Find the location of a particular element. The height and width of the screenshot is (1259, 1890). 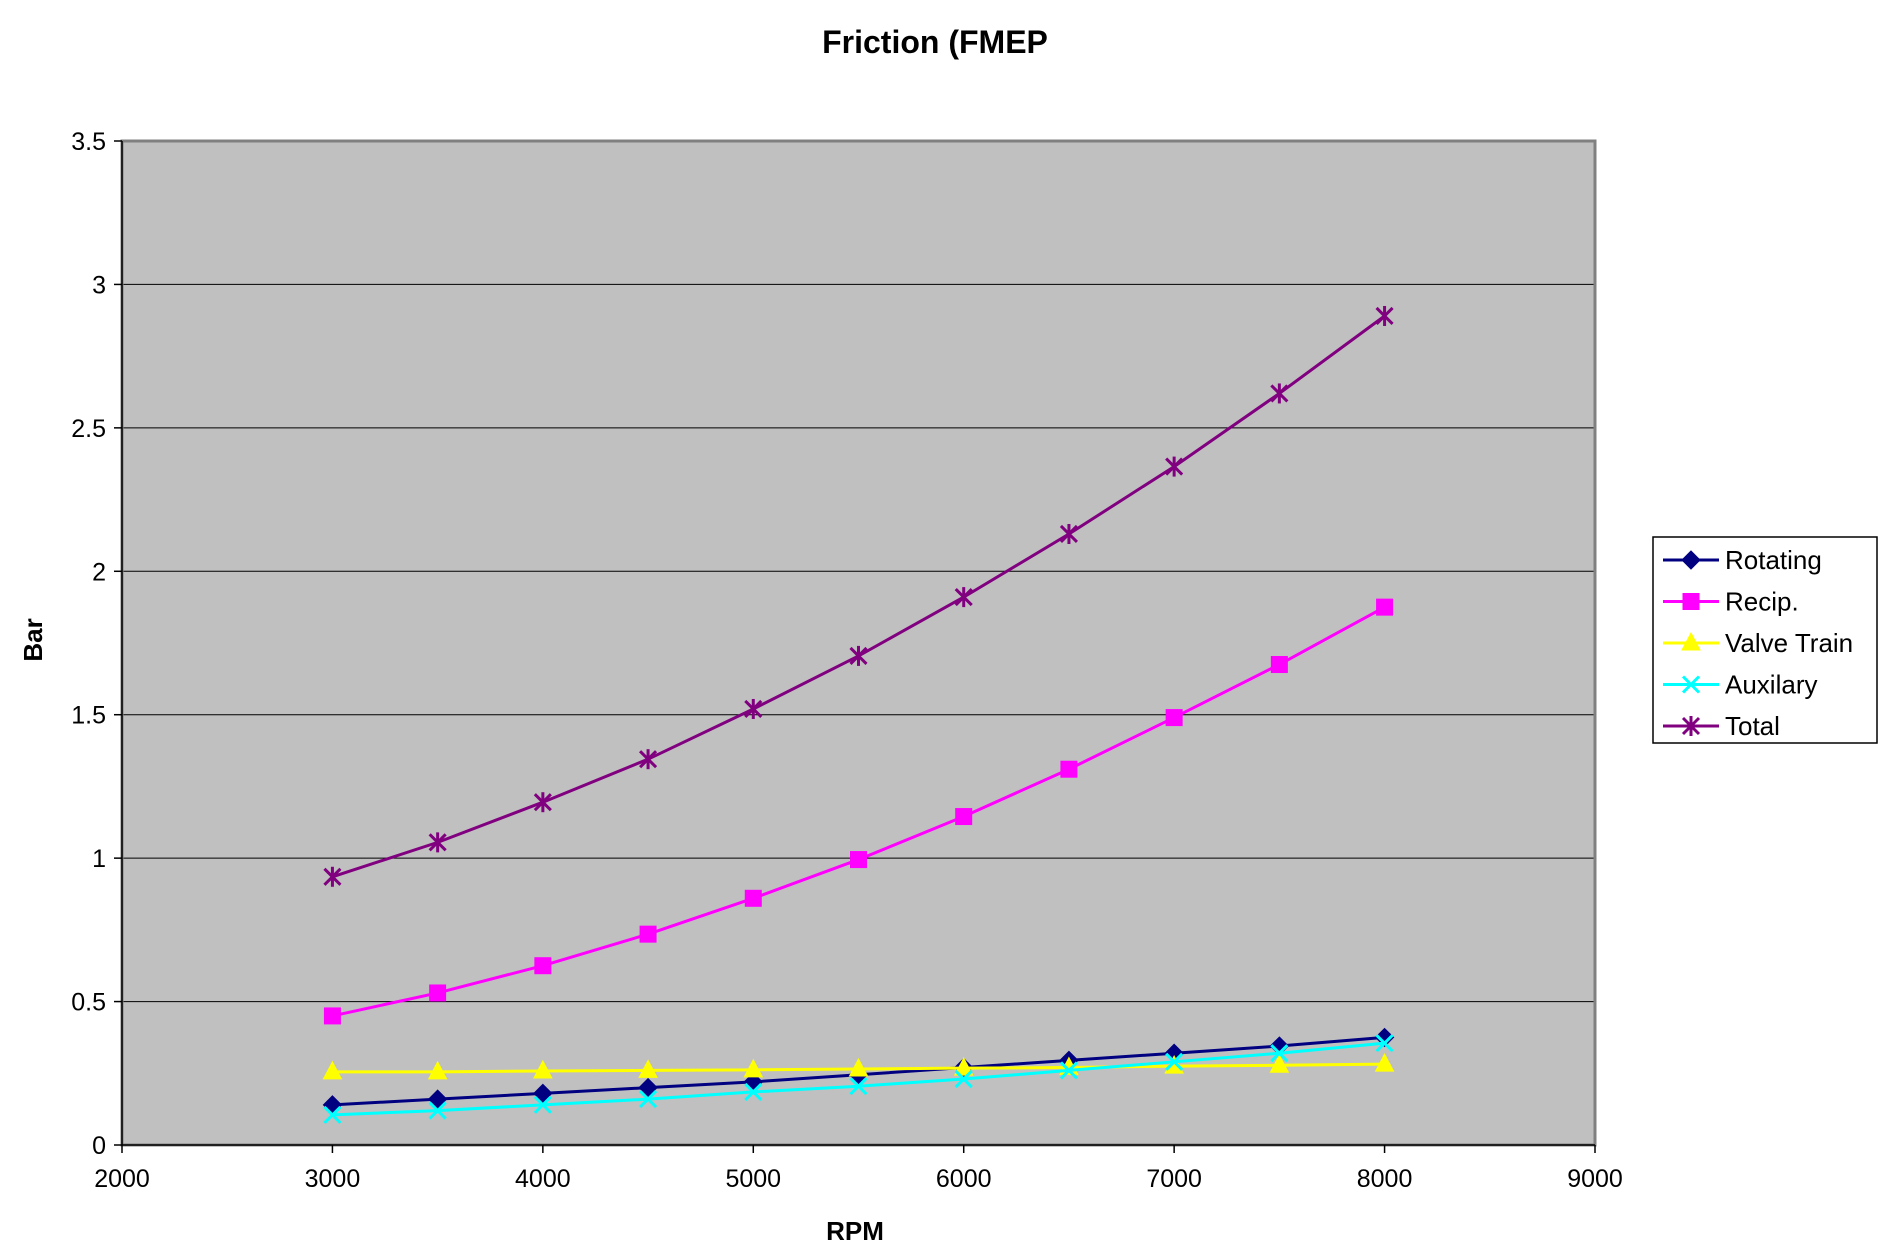

y-tick-label: 2.5 is located at coordinates (88, 429).